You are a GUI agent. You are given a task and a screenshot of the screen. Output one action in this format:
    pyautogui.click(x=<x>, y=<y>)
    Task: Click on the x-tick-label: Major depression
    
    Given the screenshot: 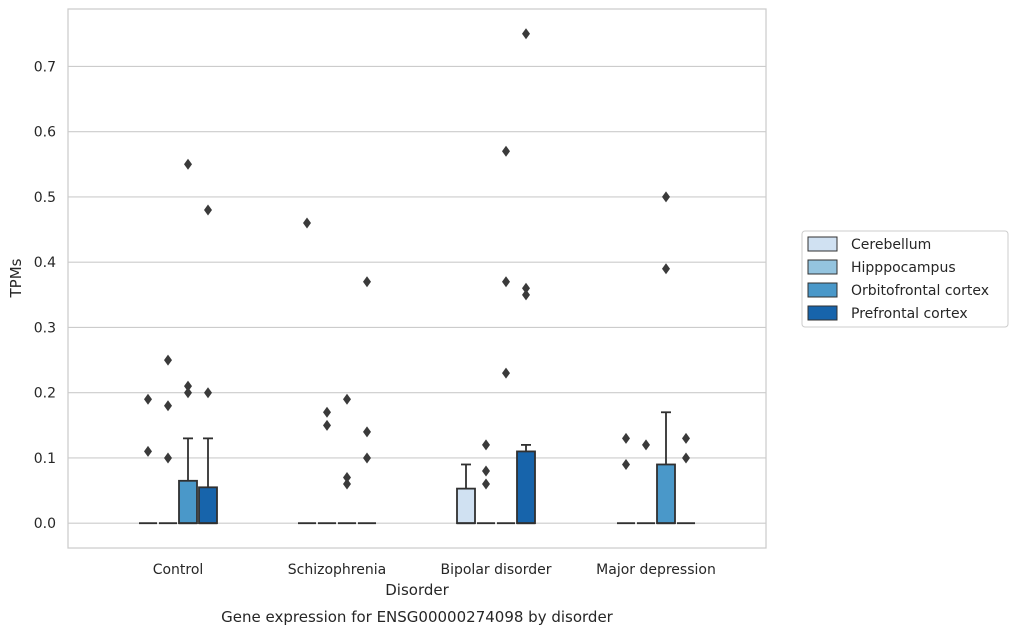 What is the action you would take?
    pyautogui.click(x=656, y=570)
    